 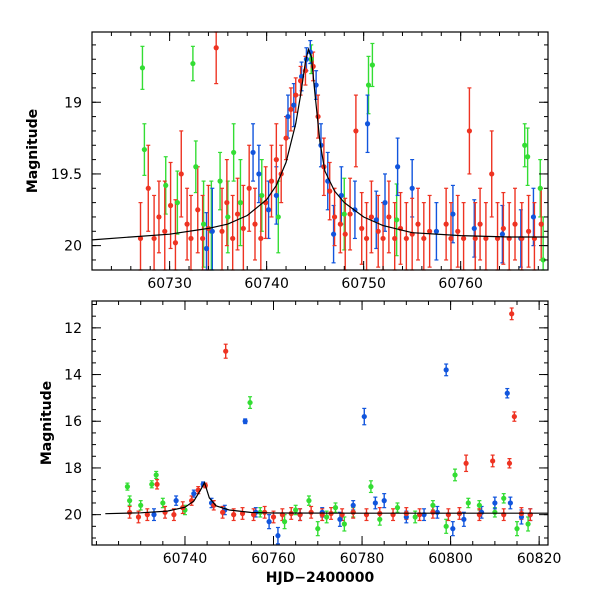 What do you see at coordinates (185, 559) in the screenshot?
I see `bottom-x-tick-label: 60740` at bounding box center [185, 559].